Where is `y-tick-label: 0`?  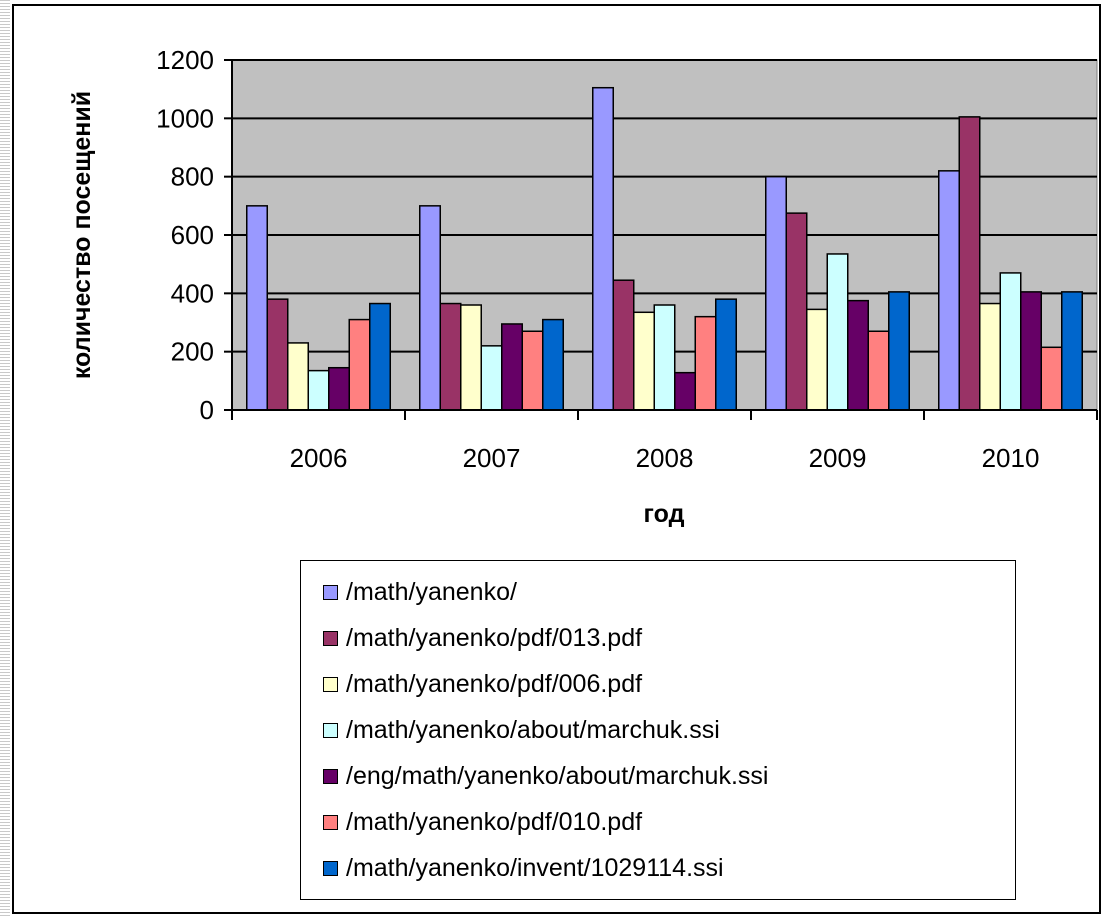
y-tick-label: 0 is located at coordinates (207, 410).